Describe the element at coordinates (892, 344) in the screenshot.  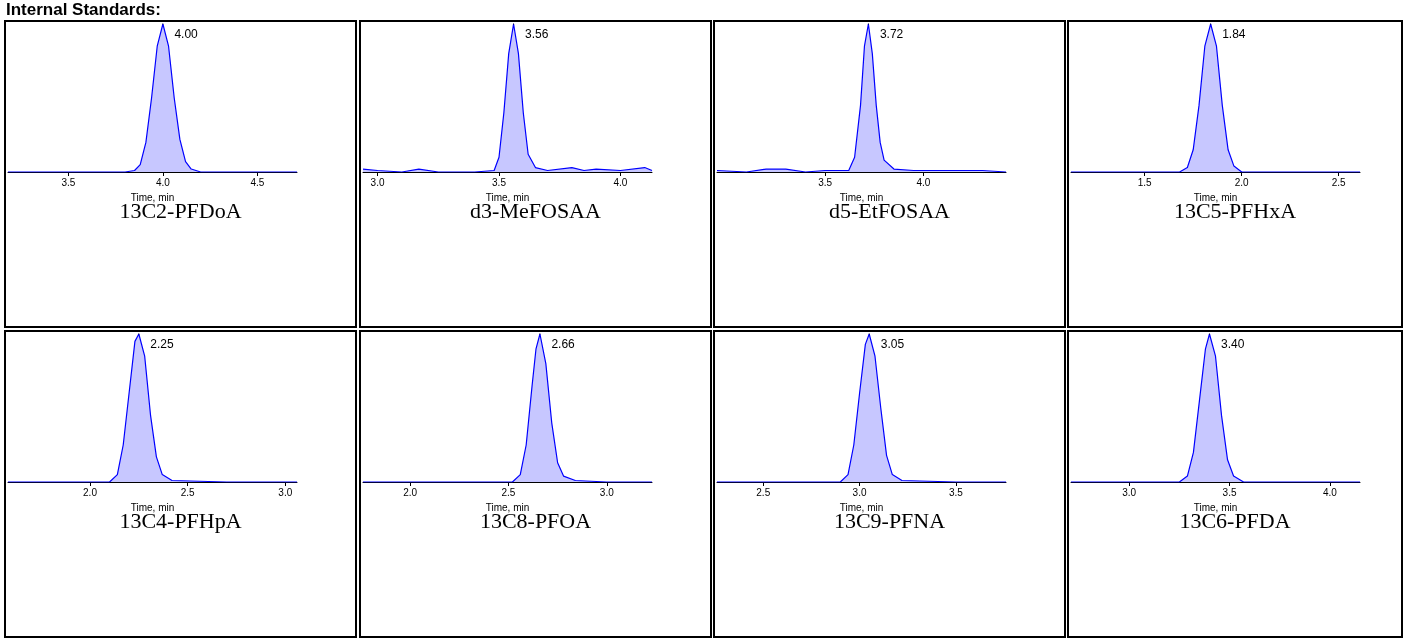
I see `annotation: 3.05` at that location.